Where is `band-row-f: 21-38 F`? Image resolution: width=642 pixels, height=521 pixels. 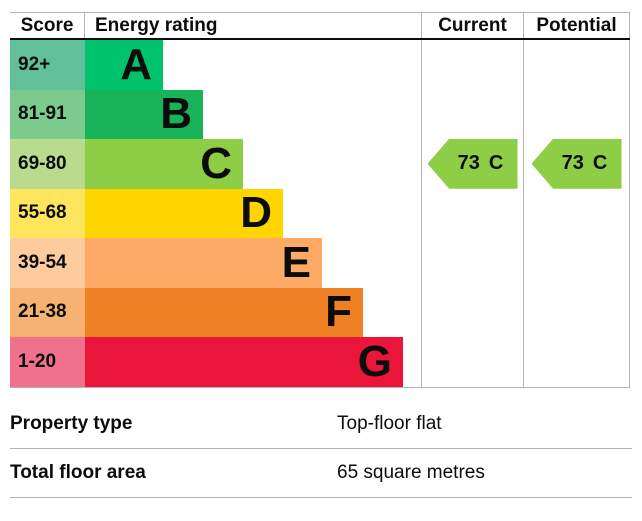
band-row-f: 21-38 F is located at coordinates (320, 312).